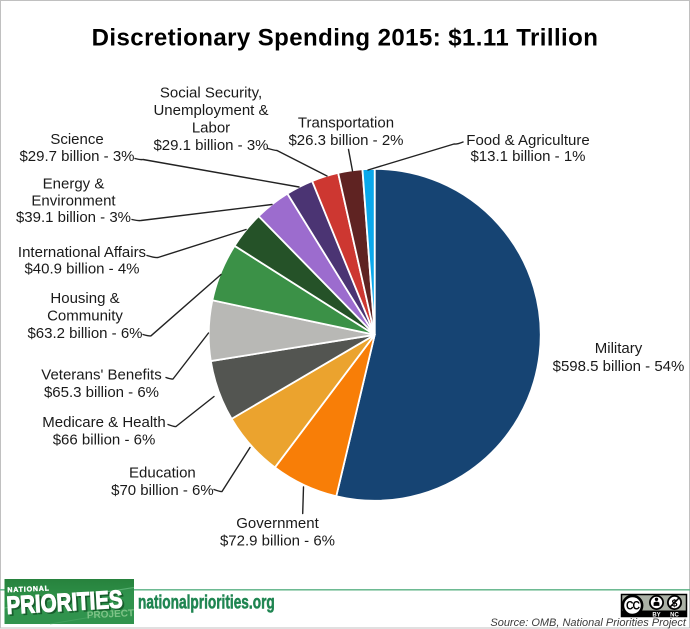  Describe the element at coordinates (103, 422) in the screenshot. I see `svg-text: Medicare & Health` at that location.